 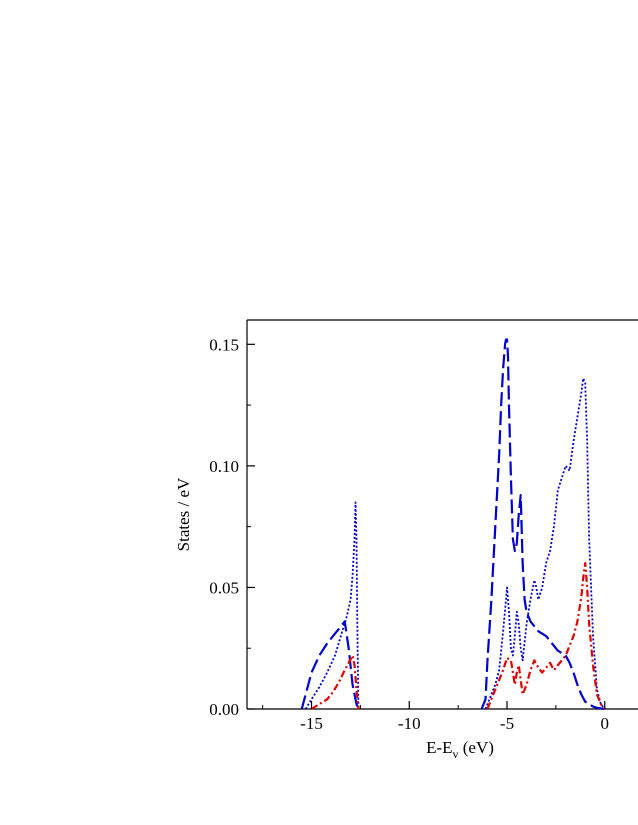 What do you see at coordinates (507, 723) in the screenshot?
I see `x-tick-label: -5` at bounding box center [507, 723].